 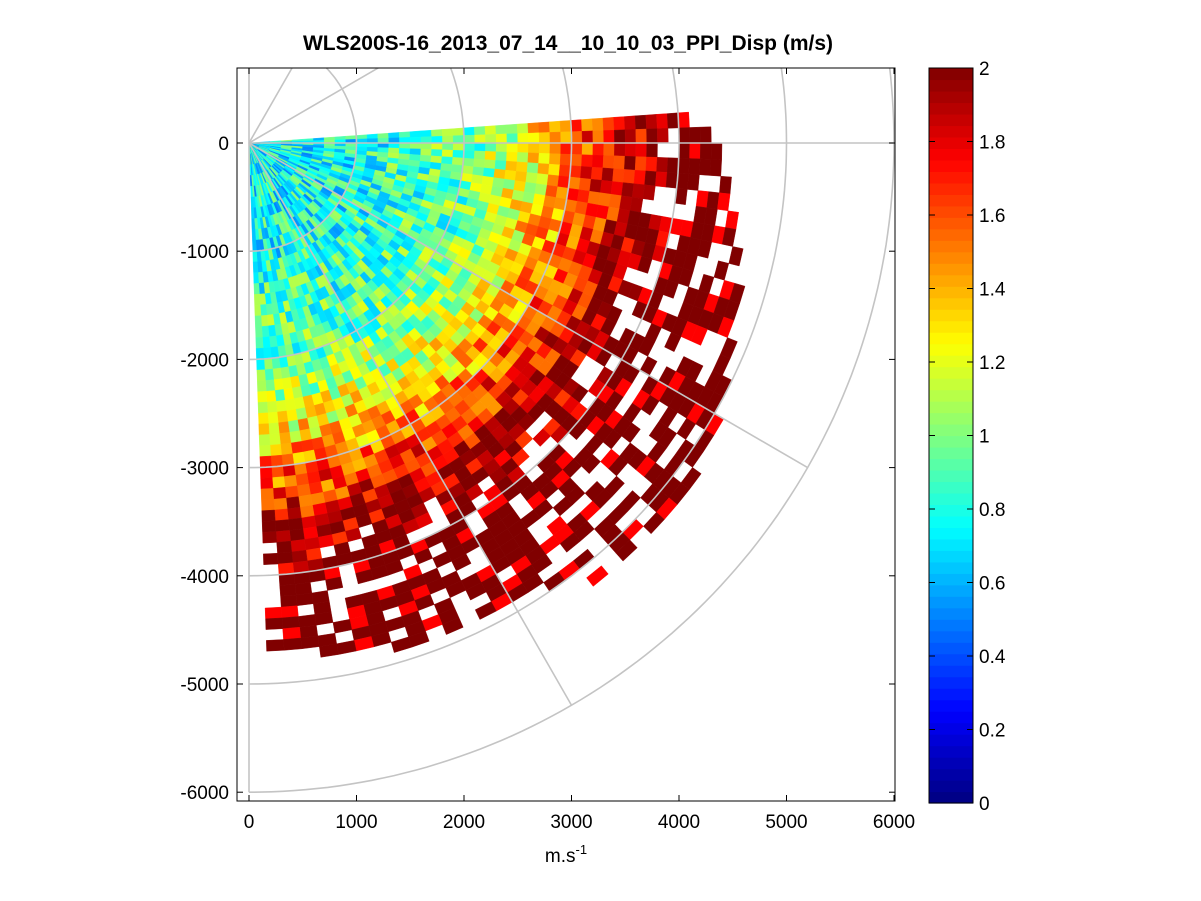 I want to click on colorbar-tick-label: 1, so click(x=984, y=437).